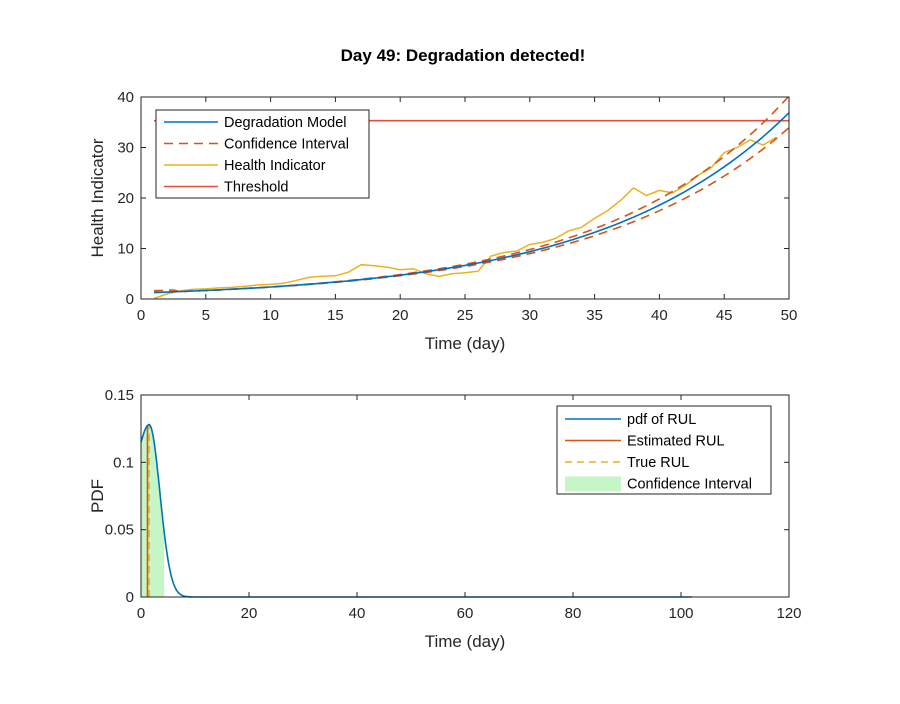  Describe the element at coordinates (275, 166) in the screenshot. I see `legend-health-indicator: Health Indicator` at that location.